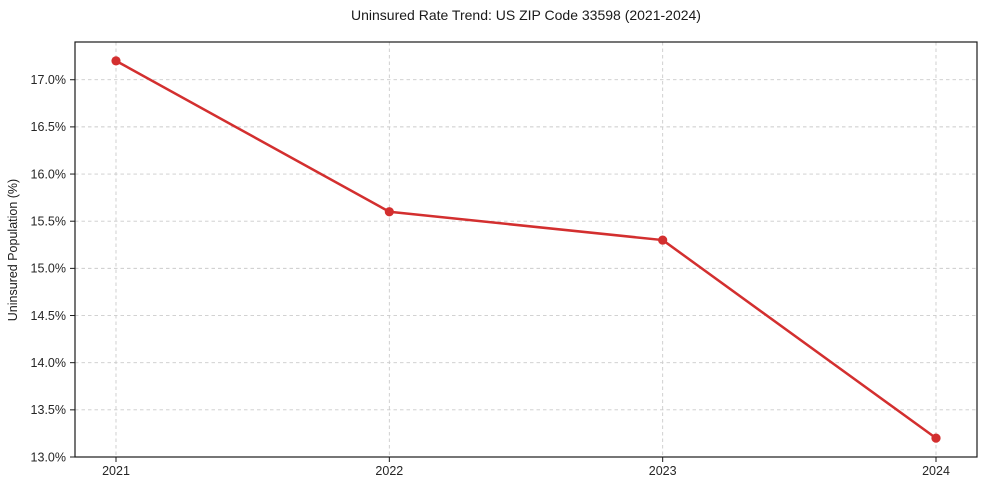 The width and height of the screenshot is (989, 490). I want to click on x-tick-label: 2023, so click(663, 471).